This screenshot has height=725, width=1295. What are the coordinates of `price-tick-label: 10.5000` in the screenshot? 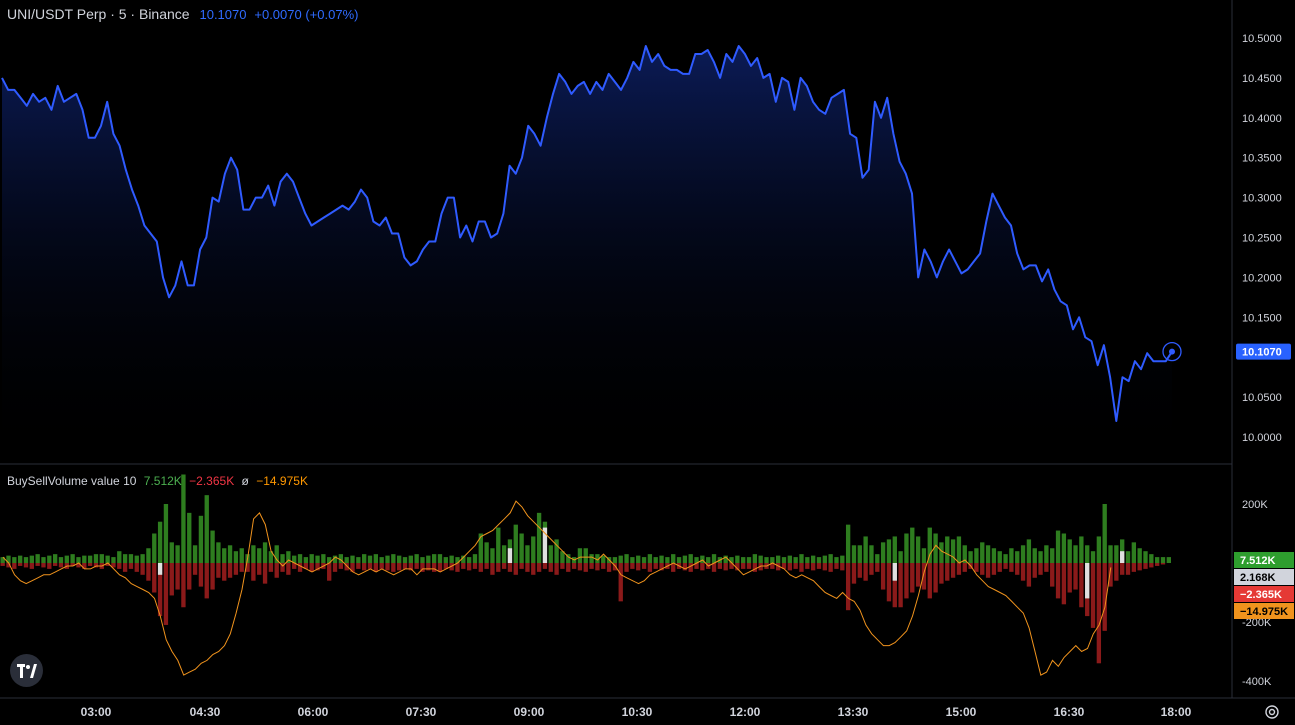 It's located at (1262, 39).